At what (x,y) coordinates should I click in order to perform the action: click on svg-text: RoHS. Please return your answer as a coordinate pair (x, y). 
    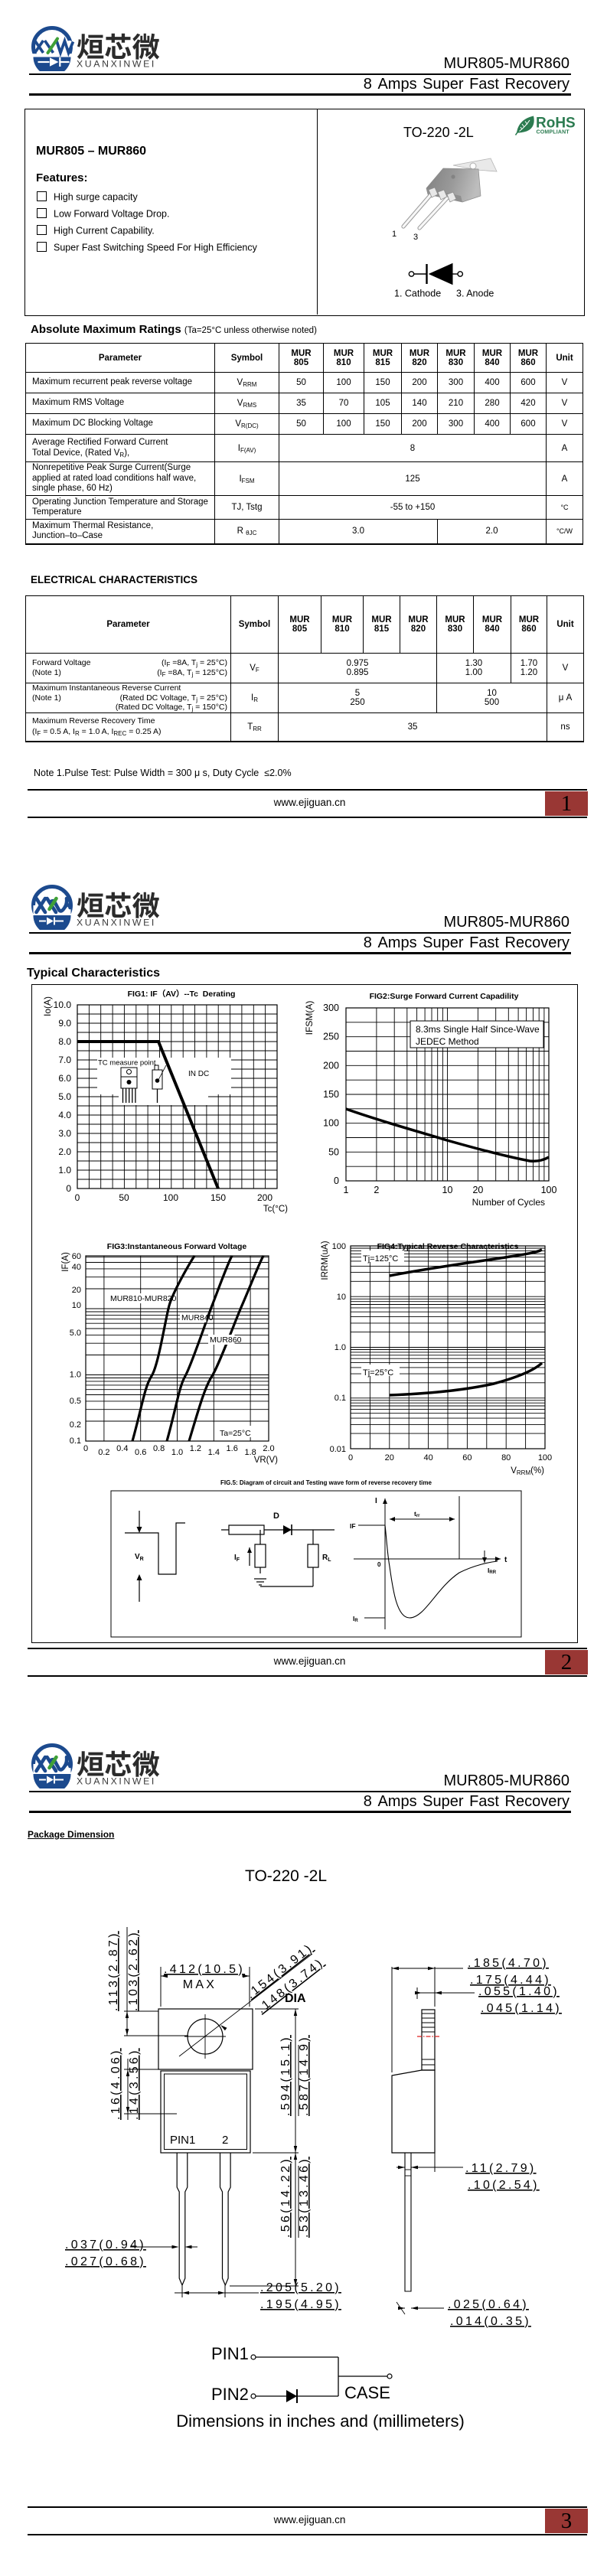
    Looking at the image, I should click on (556, 124).